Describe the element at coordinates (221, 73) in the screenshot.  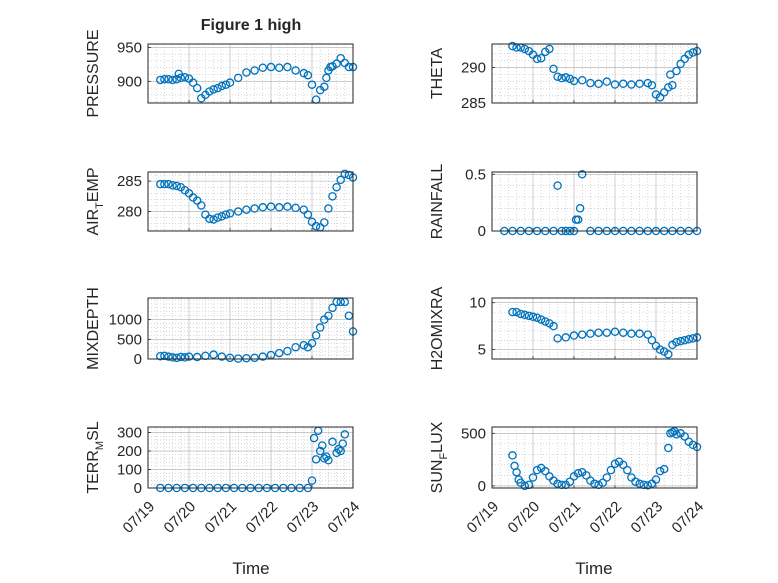
I see `subplot-0: 900 950 PRESSURE` at that location.